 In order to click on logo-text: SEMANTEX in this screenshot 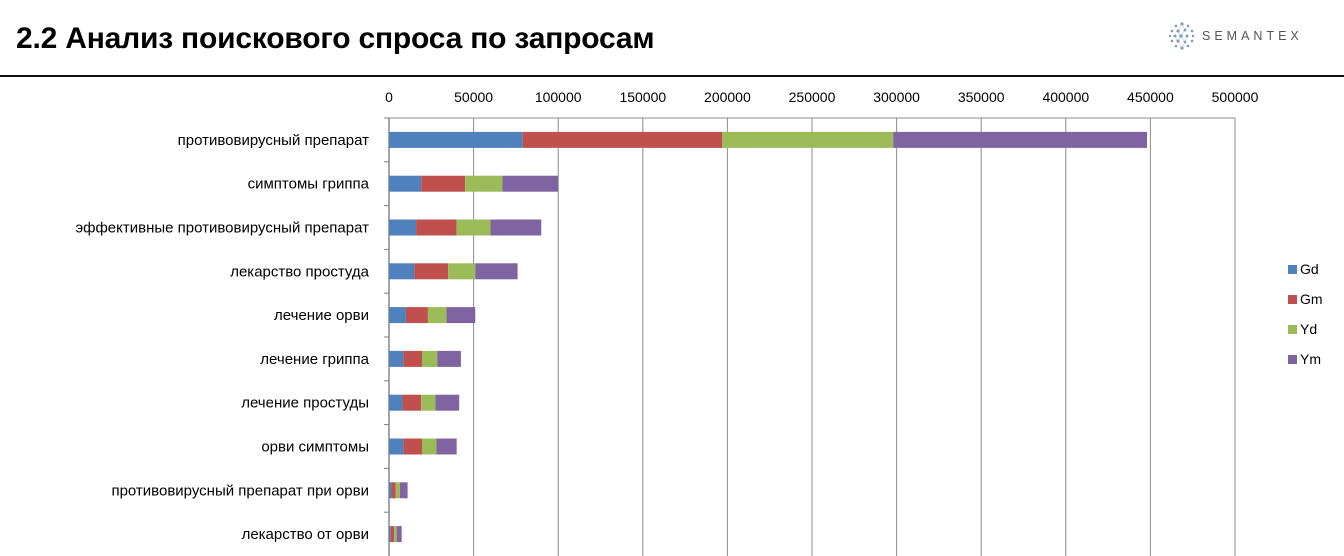, I will do `click(1252, 36)`.